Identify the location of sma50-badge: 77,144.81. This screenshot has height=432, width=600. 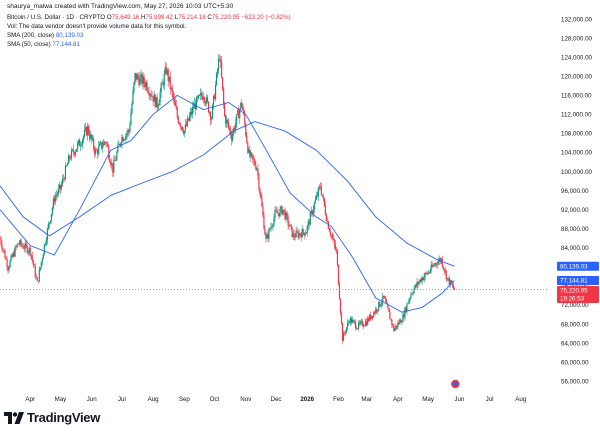
(578, 280).